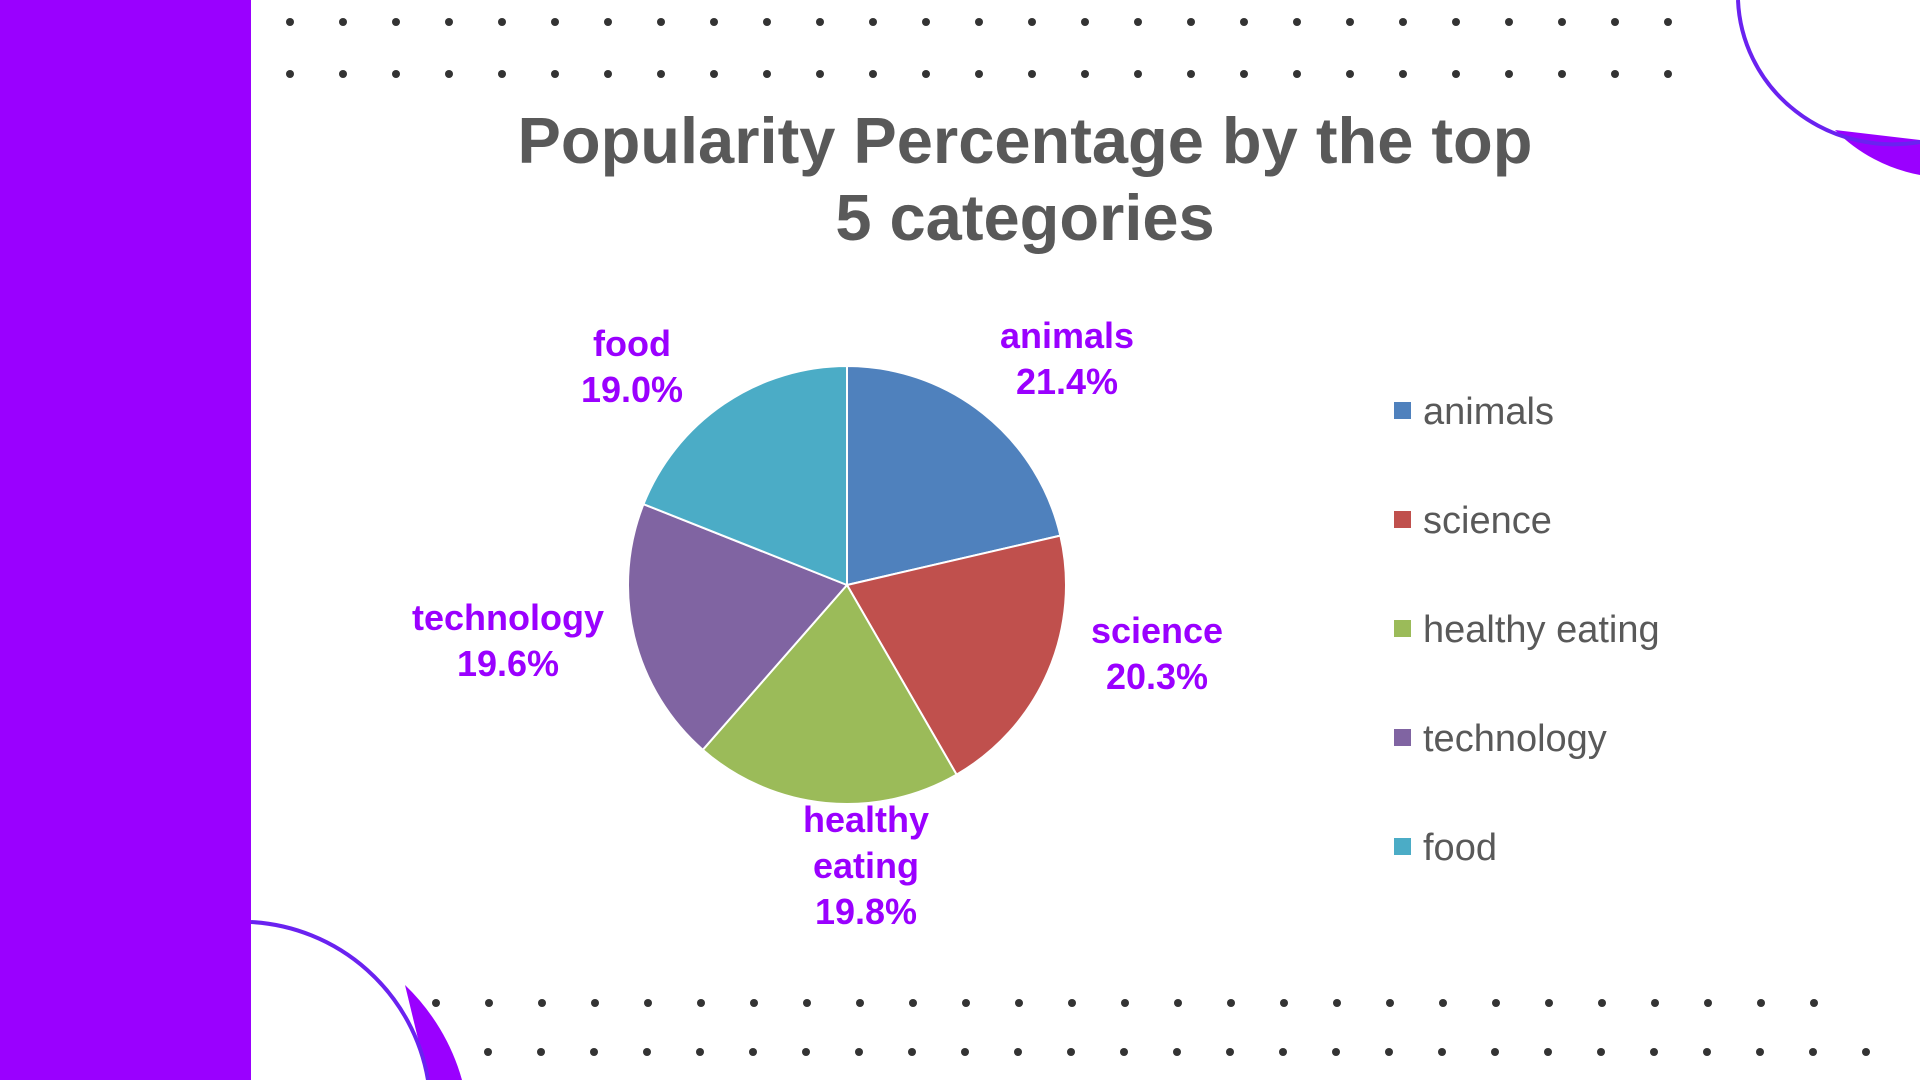 The image size is (1920, 1080). Describe the element at coordinates (1025, 217) in the screenshot. I see `chart-title-line-2: 5 categories` at that location.